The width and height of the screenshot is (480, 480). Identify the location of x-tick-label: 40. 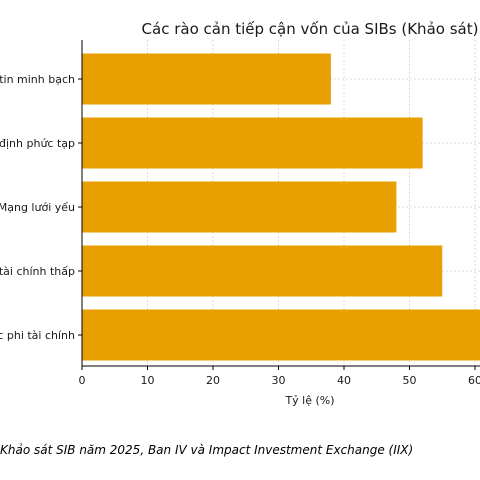
(344, 380).